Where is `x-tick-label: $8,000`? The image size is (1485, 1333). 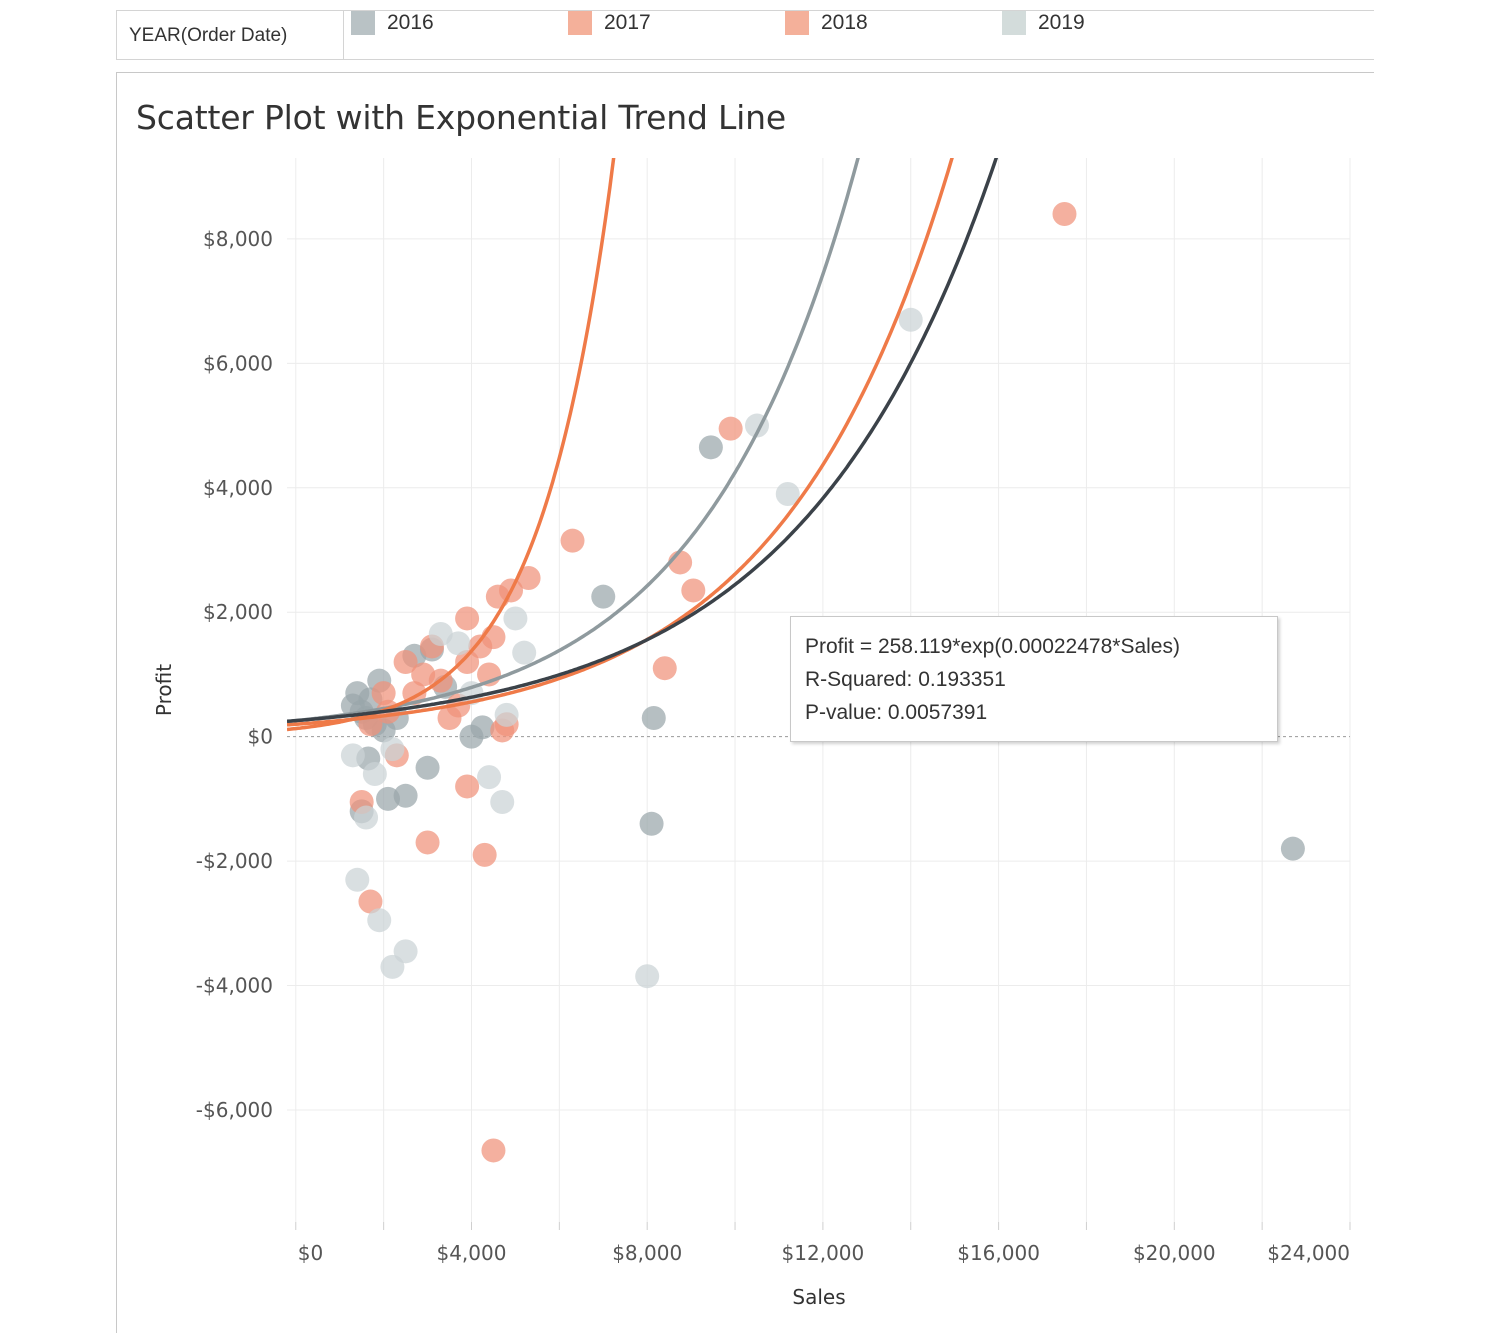 x-tick-label: $8,000 is located at coordinates (647, 1253).